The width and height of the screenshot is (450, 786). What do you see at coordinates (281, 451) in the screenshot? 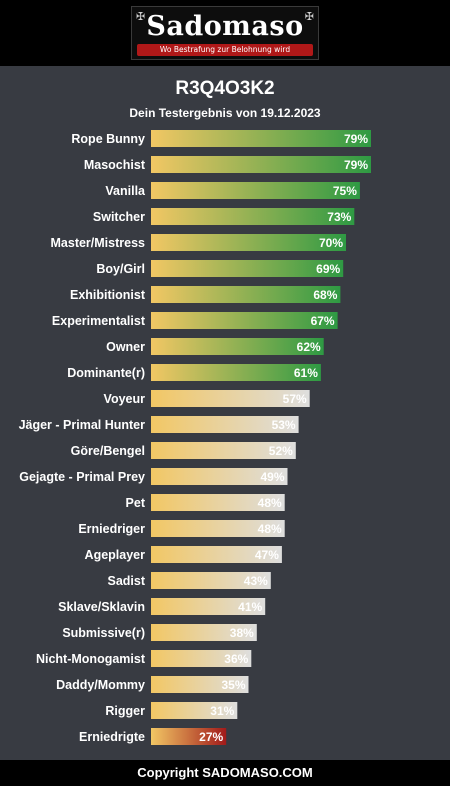
I see `value-label: 52%` at bounding box center [281, 451].